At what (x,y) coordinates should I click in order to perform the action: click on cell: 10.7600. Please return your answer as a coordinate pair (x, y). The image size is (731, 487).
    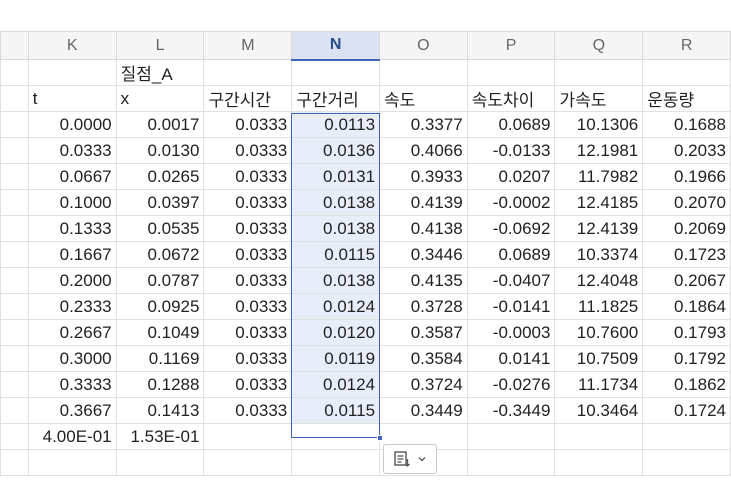
    Looking at the image, I should click on (599, 332).